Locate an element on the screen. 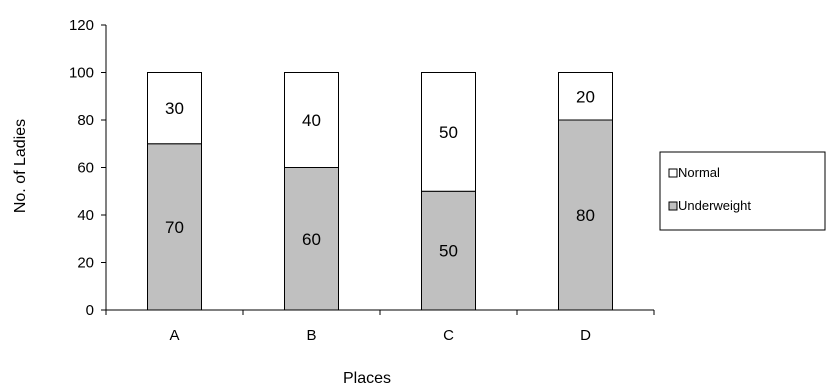 Image resolution: width=832 pixels, height=388 pixels. legend-swatch-underweight is located at coordinates (673, 206).